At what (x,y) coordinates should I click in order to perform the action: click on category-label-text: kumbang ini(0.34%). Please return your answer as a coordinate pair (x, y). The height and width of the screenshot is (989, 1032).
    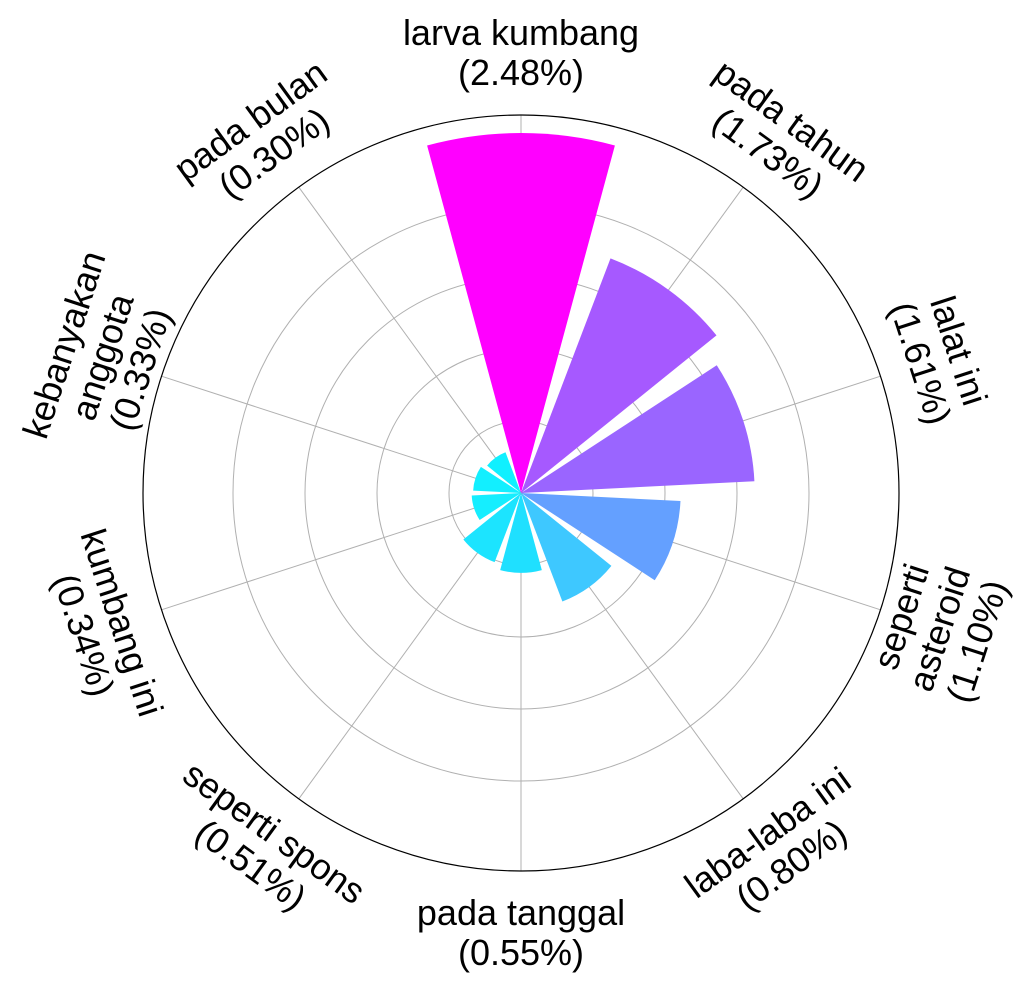
    Looking at the image, I should click on (103, 629).